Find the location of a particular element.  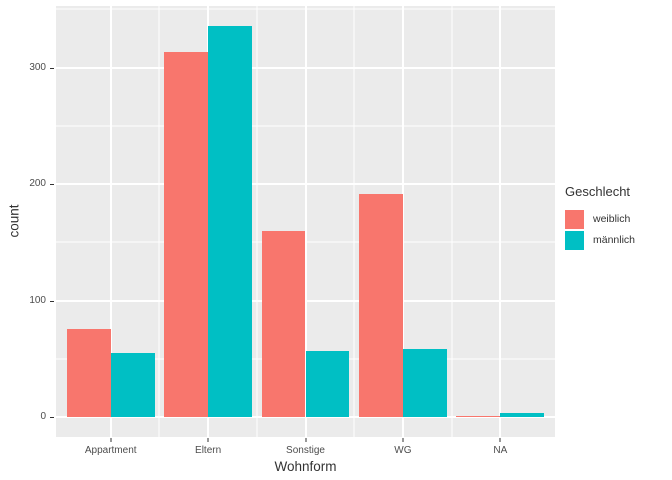

major-vgridline-Appartment is located at coordinates (110, 221).